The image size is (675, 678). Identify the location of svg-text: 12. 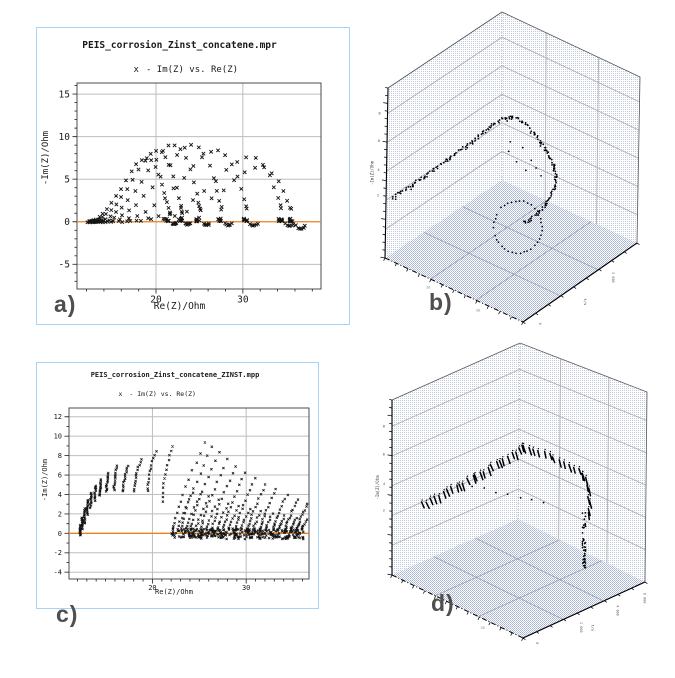
(58, 417).